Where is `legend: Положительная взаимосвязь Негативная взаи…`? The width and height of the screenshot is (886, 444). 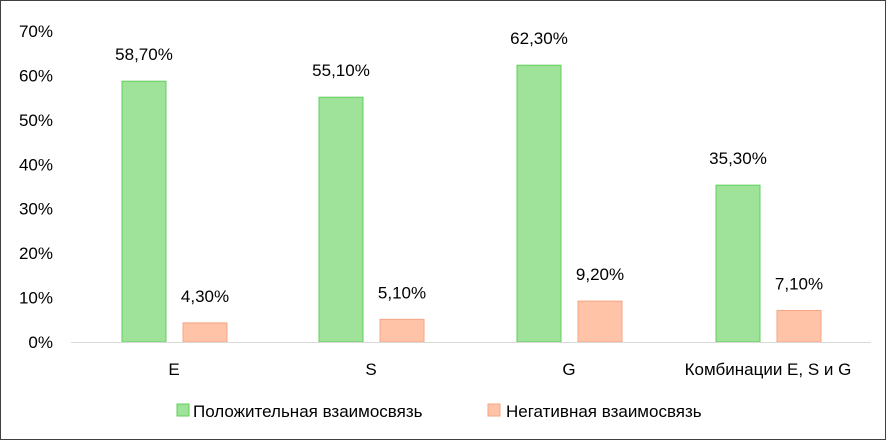 legend: Положительная взаимосвязь Негативная взаи… is located at coordinates (439, 411).